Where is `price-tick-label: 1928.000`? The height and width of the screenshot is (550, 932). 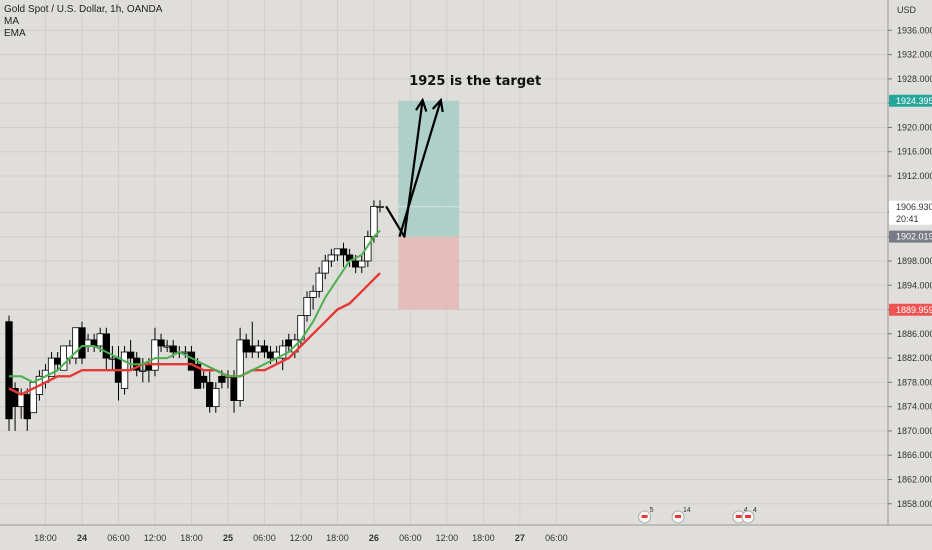
price-tick-label: 1928.000 is located at coordinates (914, 79).